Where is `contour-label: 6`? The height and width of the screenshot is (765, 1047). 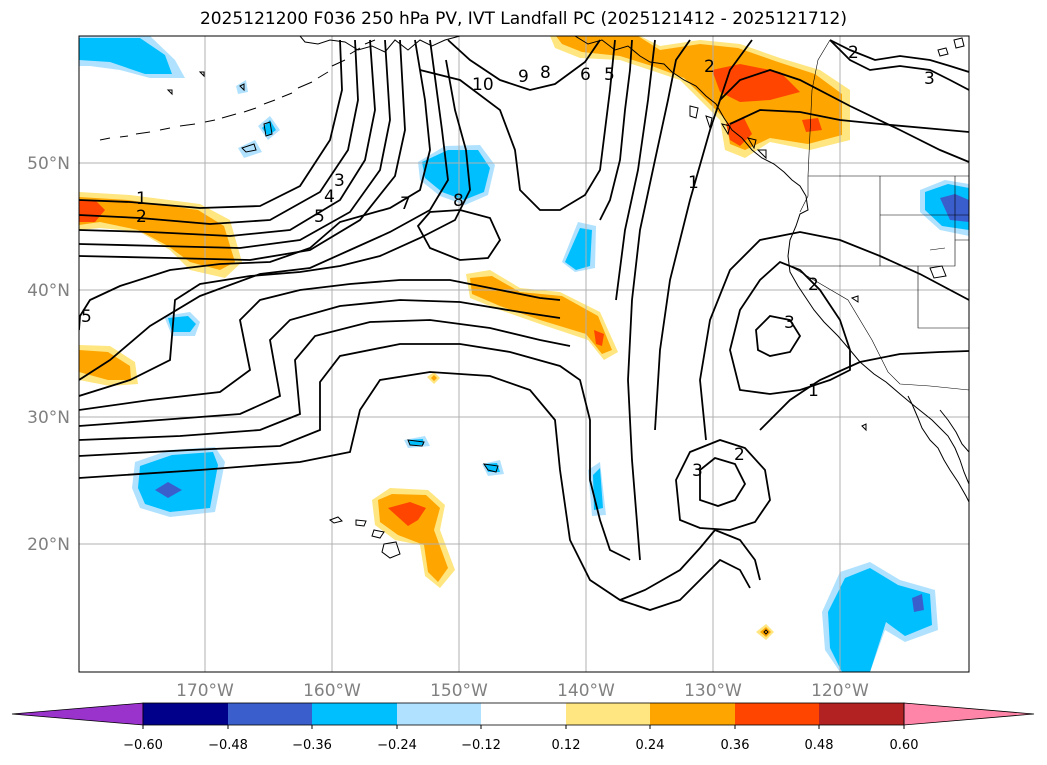 contour-label: 6 is located at coordinates (585, 75).